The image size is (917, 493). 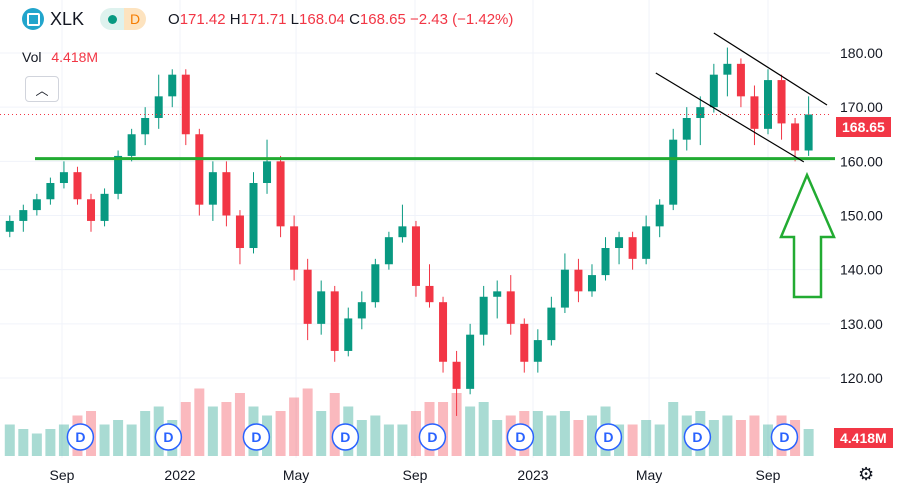 I want to click on change-value: −2.43 (−1.42%), so click(x=461, y=19).